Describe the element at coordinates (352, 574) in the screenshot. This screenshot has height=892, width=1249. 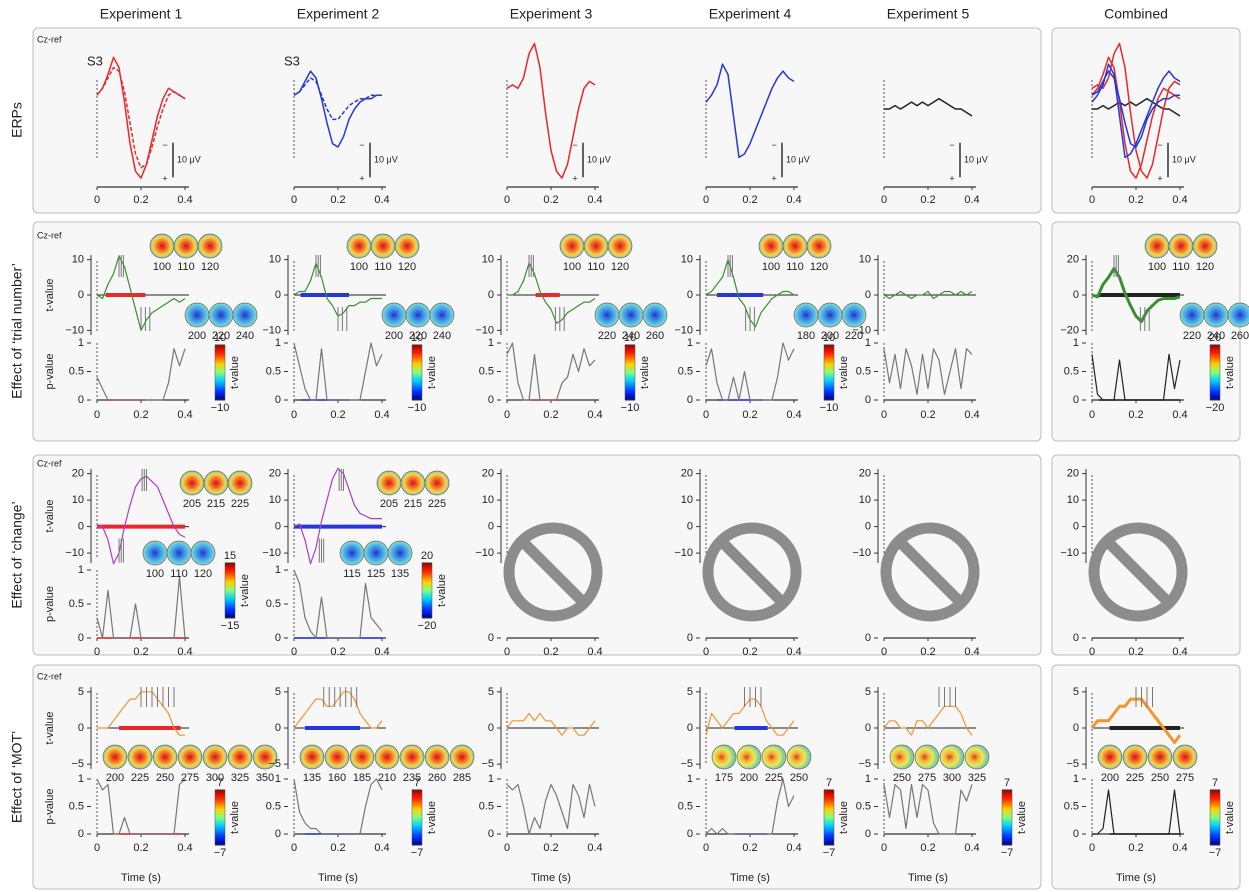
I see `topo-label: 115` at that location.